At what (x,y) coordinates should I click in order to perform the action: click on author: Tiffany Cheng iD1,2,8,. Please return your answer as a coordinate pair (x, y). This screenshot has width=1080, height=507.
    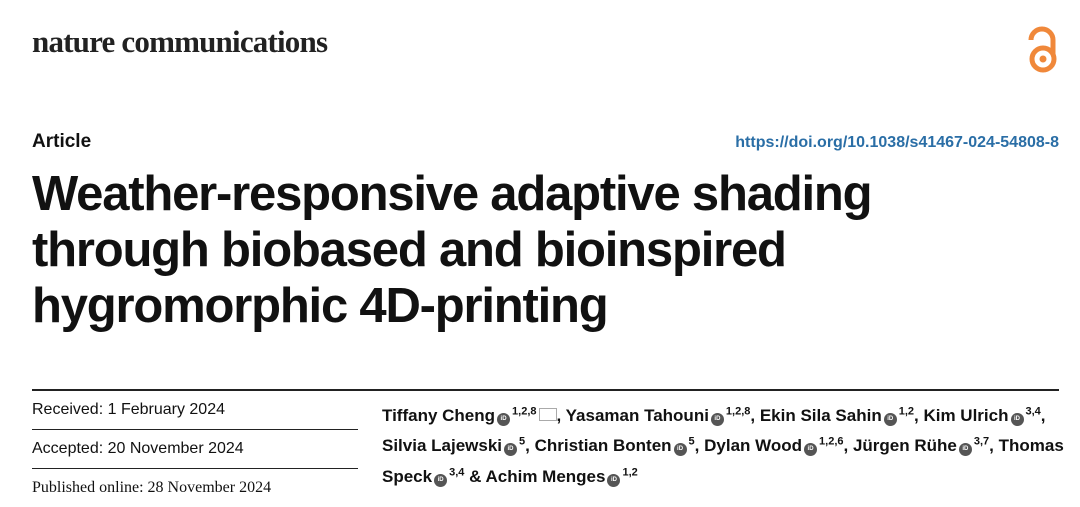
    Looking at the image, I should click on (474, 415).